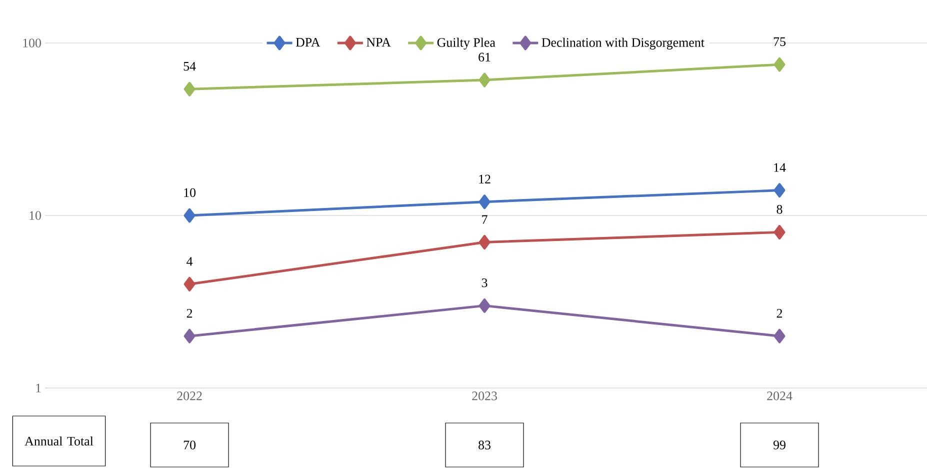  Describe the element at coordinates (190, 445) in the screenshot. I see `text: 70` at that location.